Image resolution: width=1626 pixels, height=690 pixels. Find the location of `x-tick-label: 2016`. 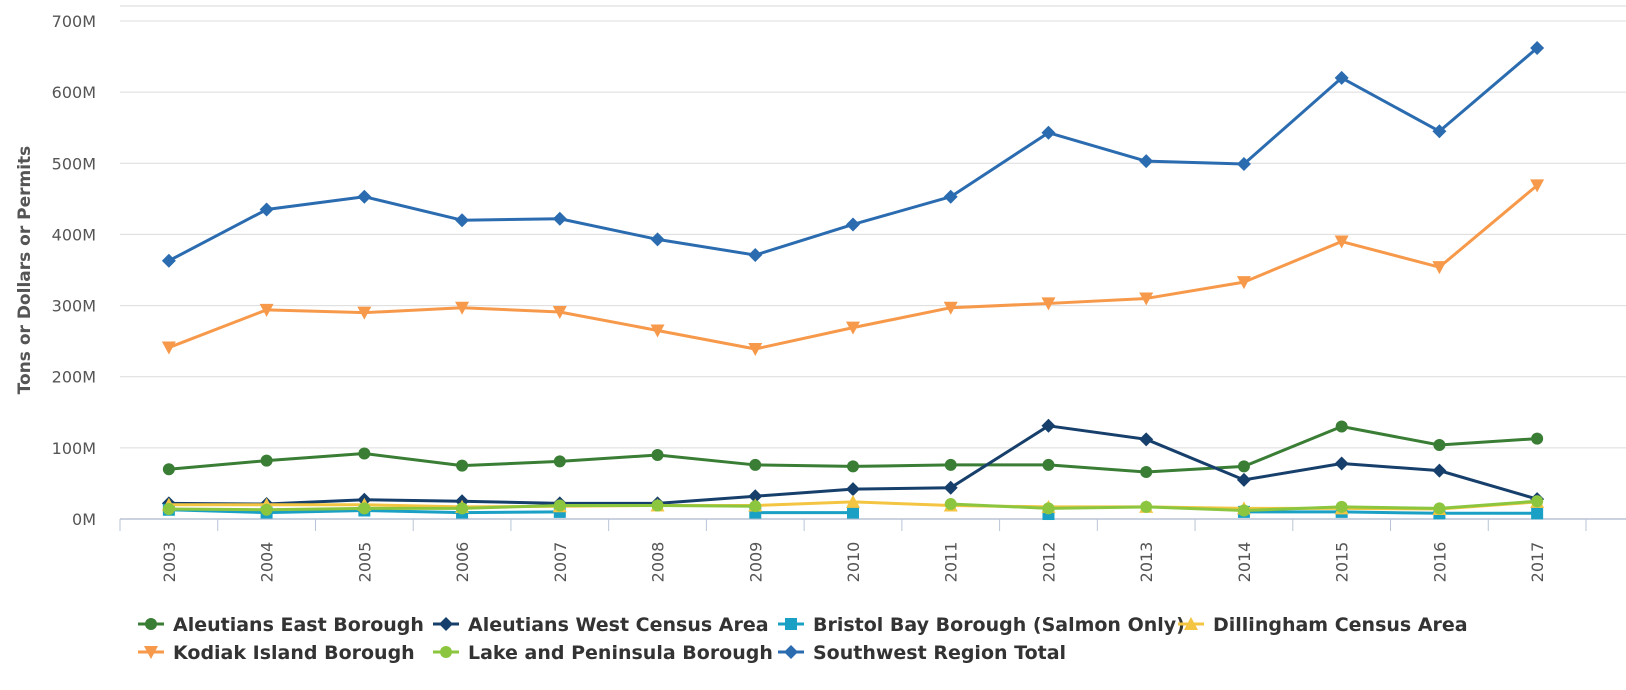

x-tick-label: 2016 is located at coordinates (1439, 562).